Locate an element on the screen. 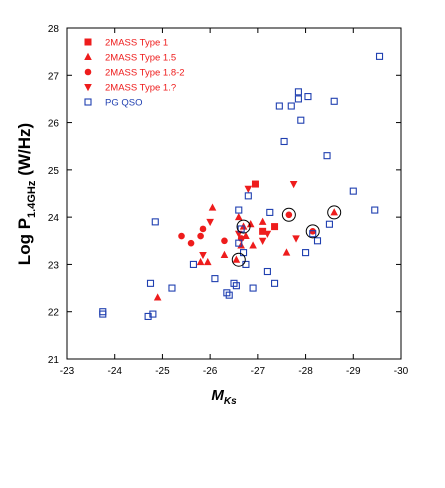 This screenshot has width=445, height=488. legend-label: 2MASS Type 1 is located at coordinates (136, 43).